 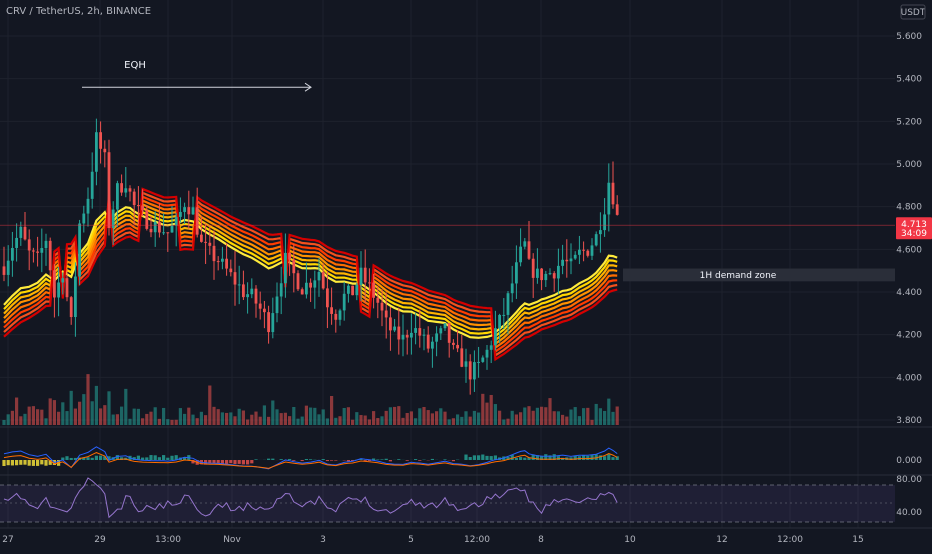 What do you see at coordinates (909, 513) in the screenshot?
I see `rsi-level-label: 40.00` at bounding box center [909, 513].